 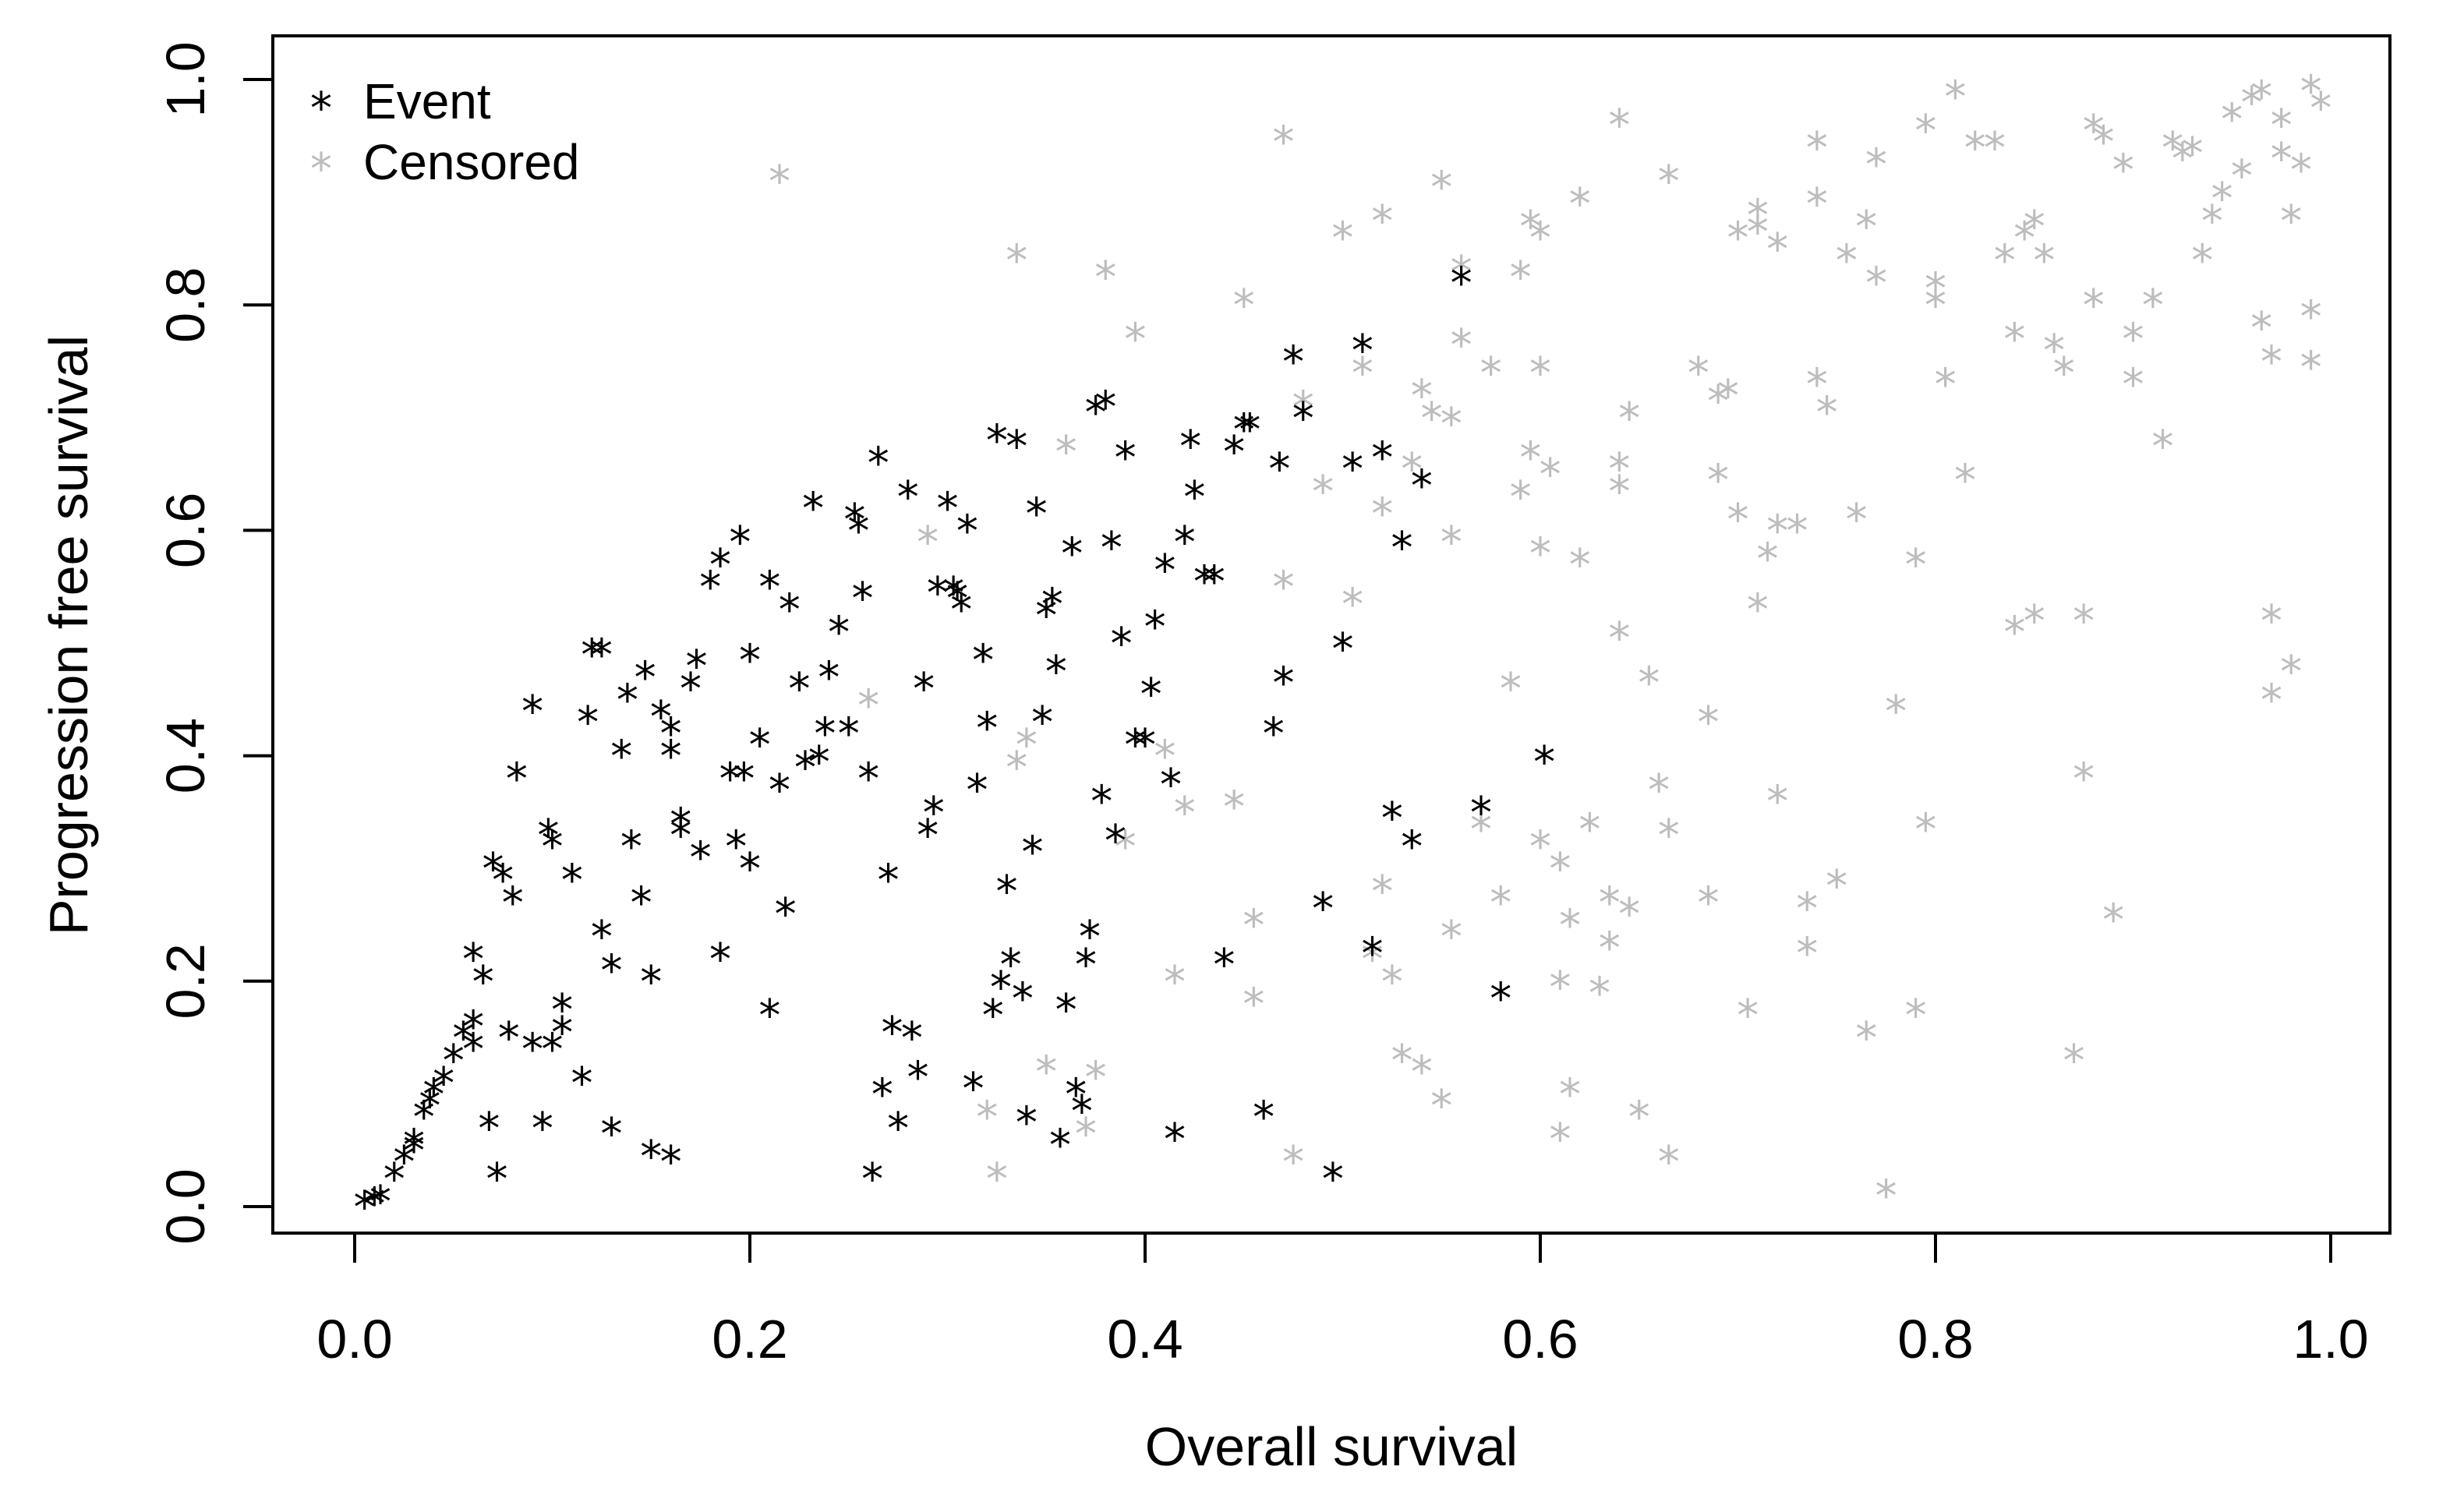 What do you see at coordinates (185, 981) in the screenshot?
I see `y-tick-label: 0.2` at bounding box center [185, 981].